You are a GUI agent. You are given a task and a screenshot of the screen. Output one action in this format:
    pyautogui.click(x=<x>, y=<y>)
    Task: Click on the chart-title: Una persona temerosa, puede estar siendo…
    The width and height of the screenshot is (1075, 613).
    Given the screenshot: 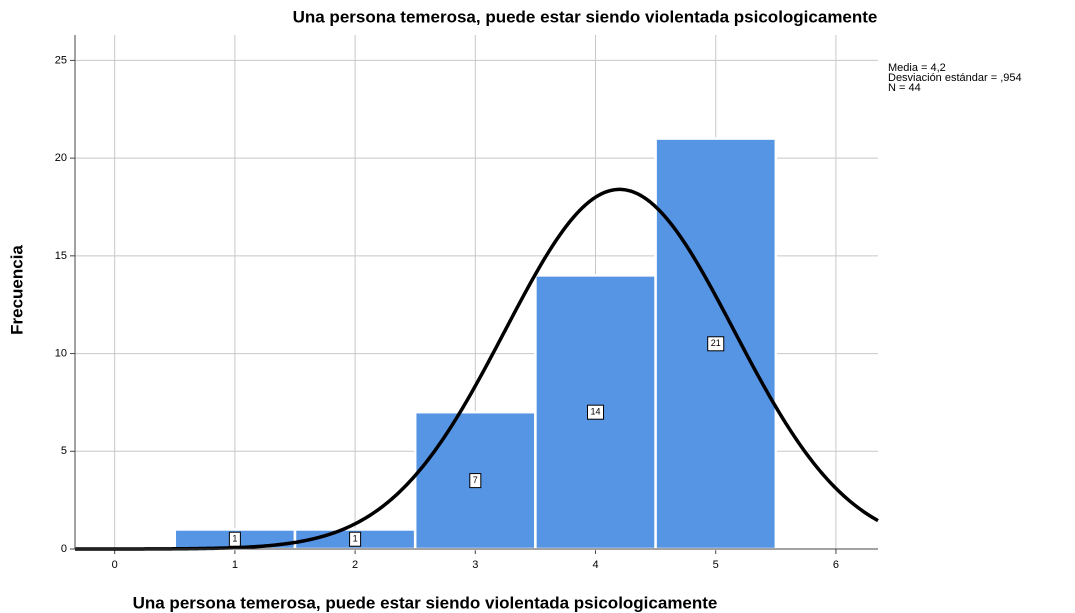 What is the action you would take?
    pyautogui.click(x=585, y=16)
    